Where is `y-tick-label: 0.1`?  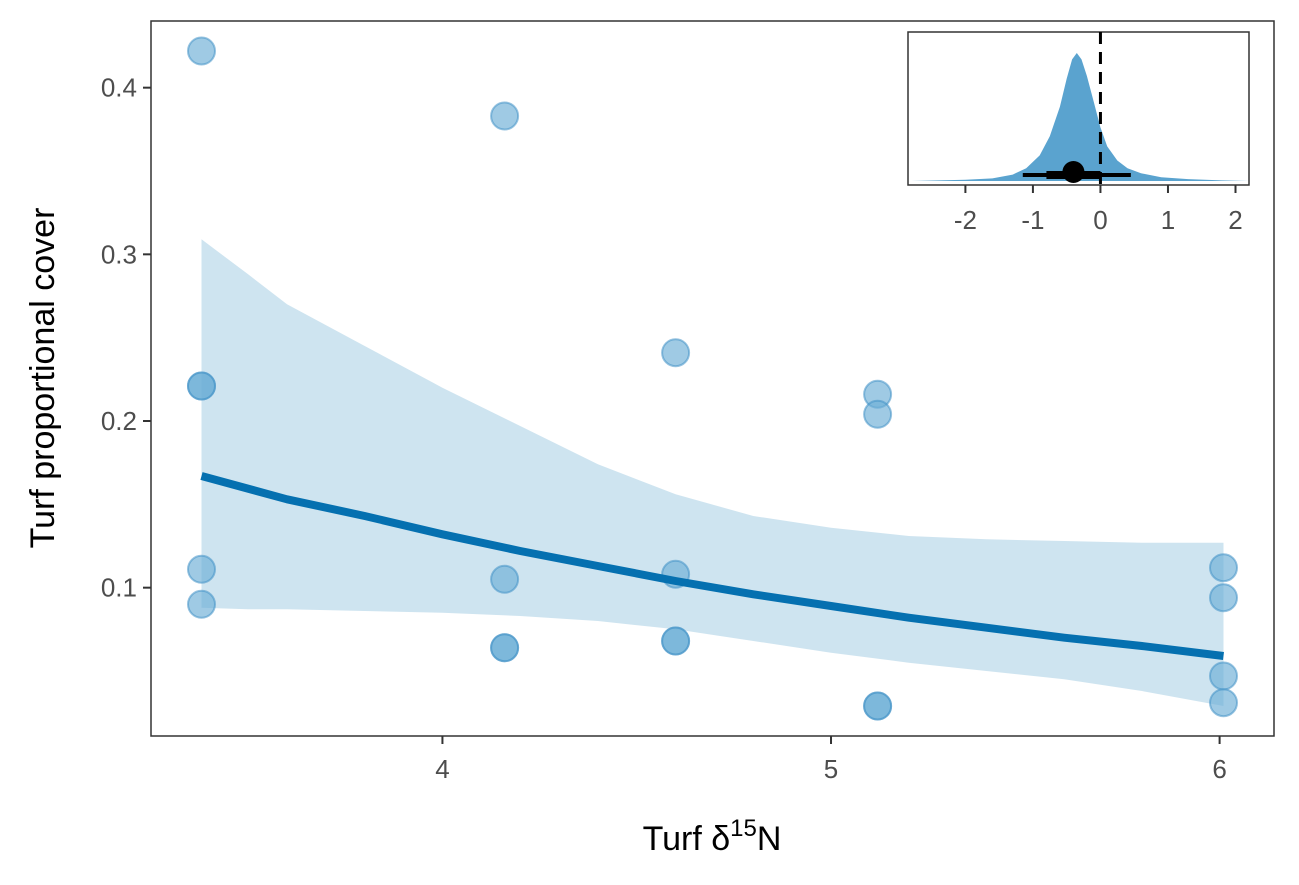
y-tick-label: 0.1 is located at coordinates (119, 588).